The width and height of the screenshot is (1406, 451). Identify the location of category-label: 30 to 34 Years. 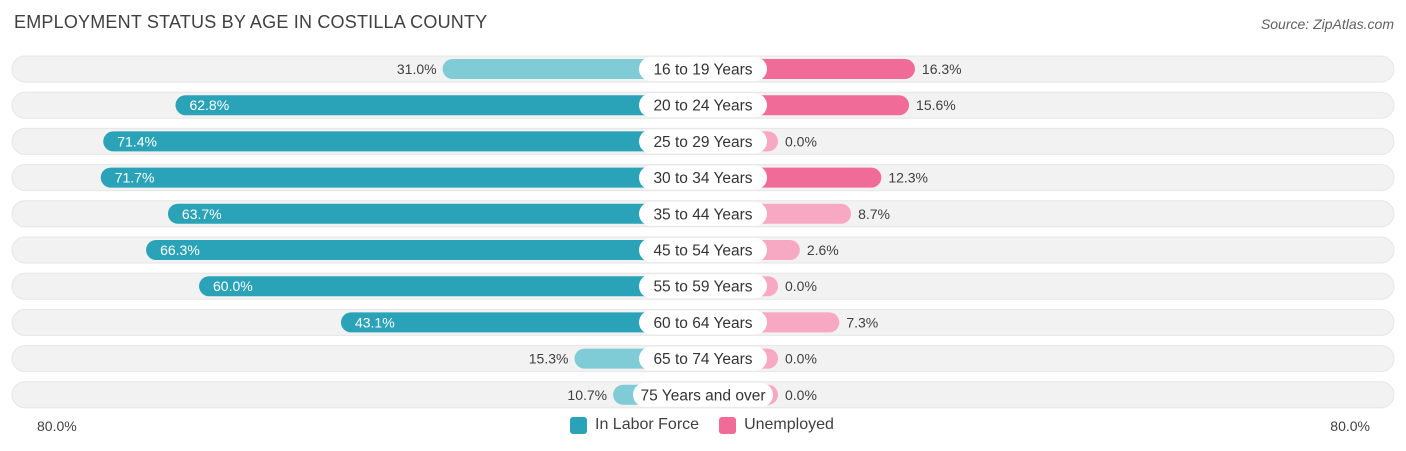
(702, 178).